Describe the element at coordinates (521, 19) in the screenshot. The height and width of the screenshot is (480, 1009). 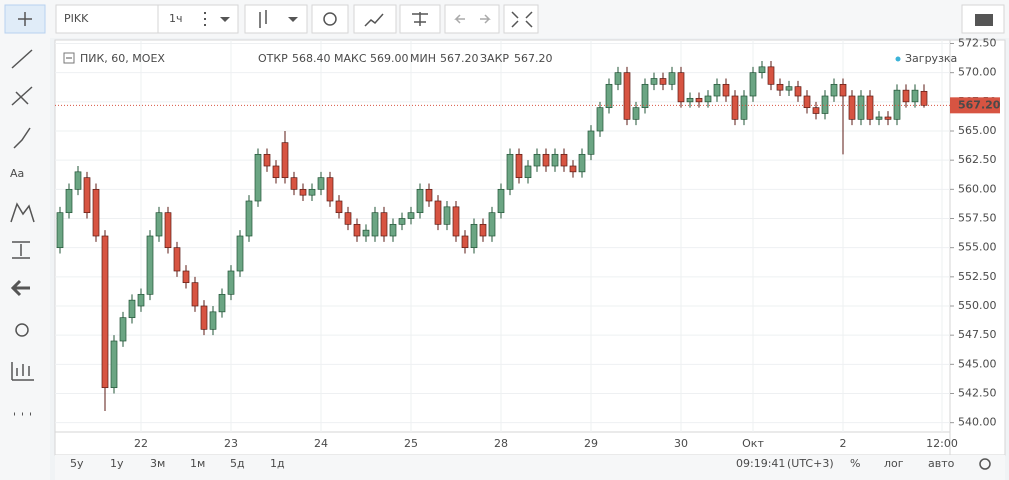
I see `fullscreen-button` at that location.